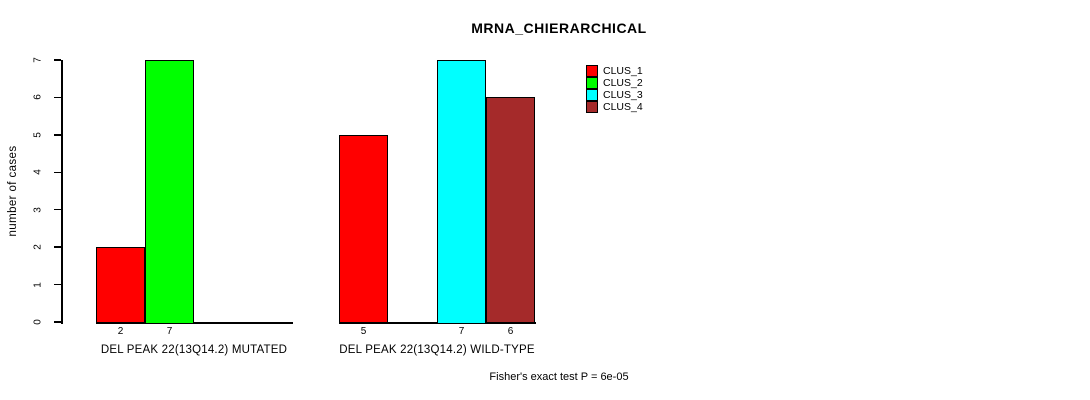  I want to click on legend-label: CLUS_4, so click(623, 107).